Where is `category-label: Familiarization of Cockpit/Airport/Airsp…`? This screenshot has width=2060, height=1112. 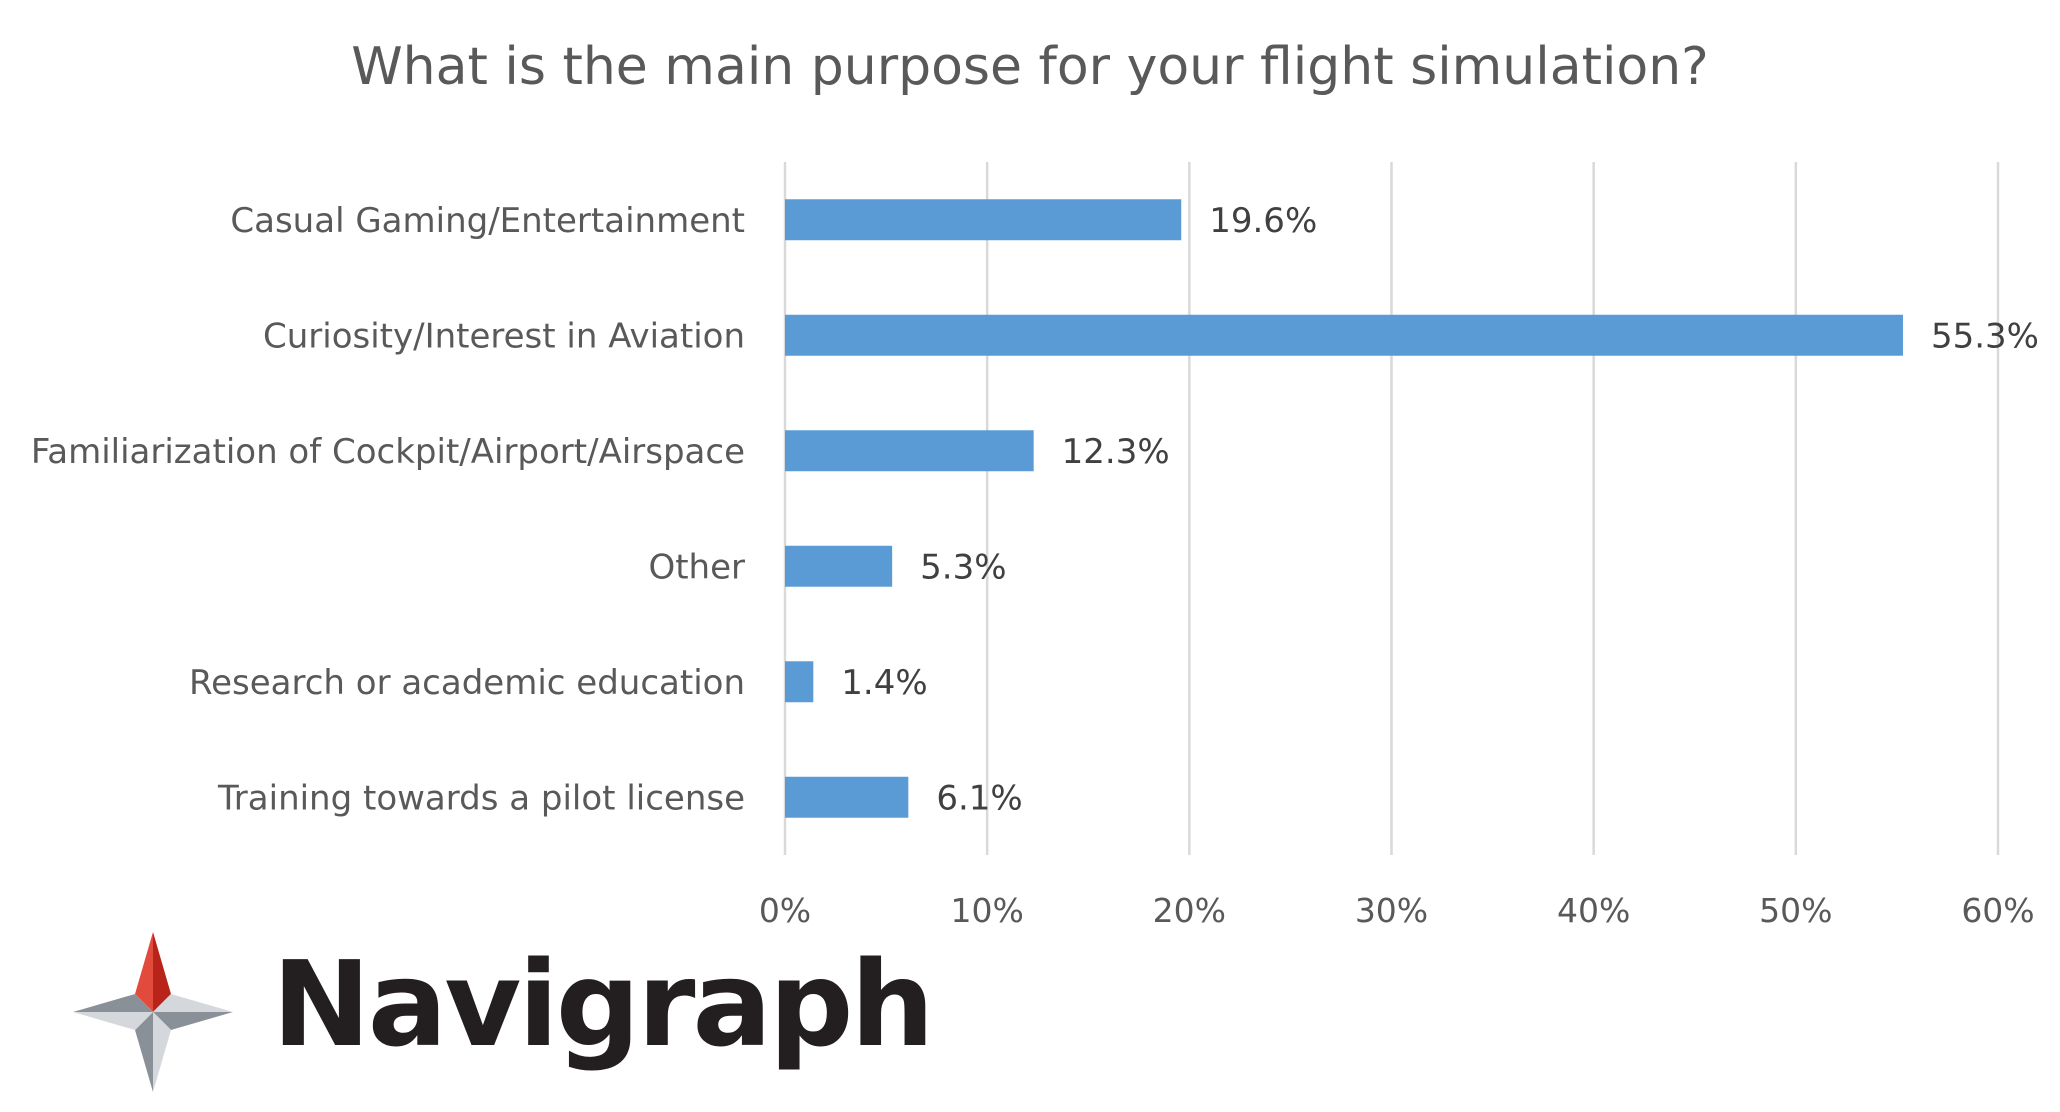
category-label: Familiarization of Cockpit/Airport/Airsp… is located at coordinates (388, 452).